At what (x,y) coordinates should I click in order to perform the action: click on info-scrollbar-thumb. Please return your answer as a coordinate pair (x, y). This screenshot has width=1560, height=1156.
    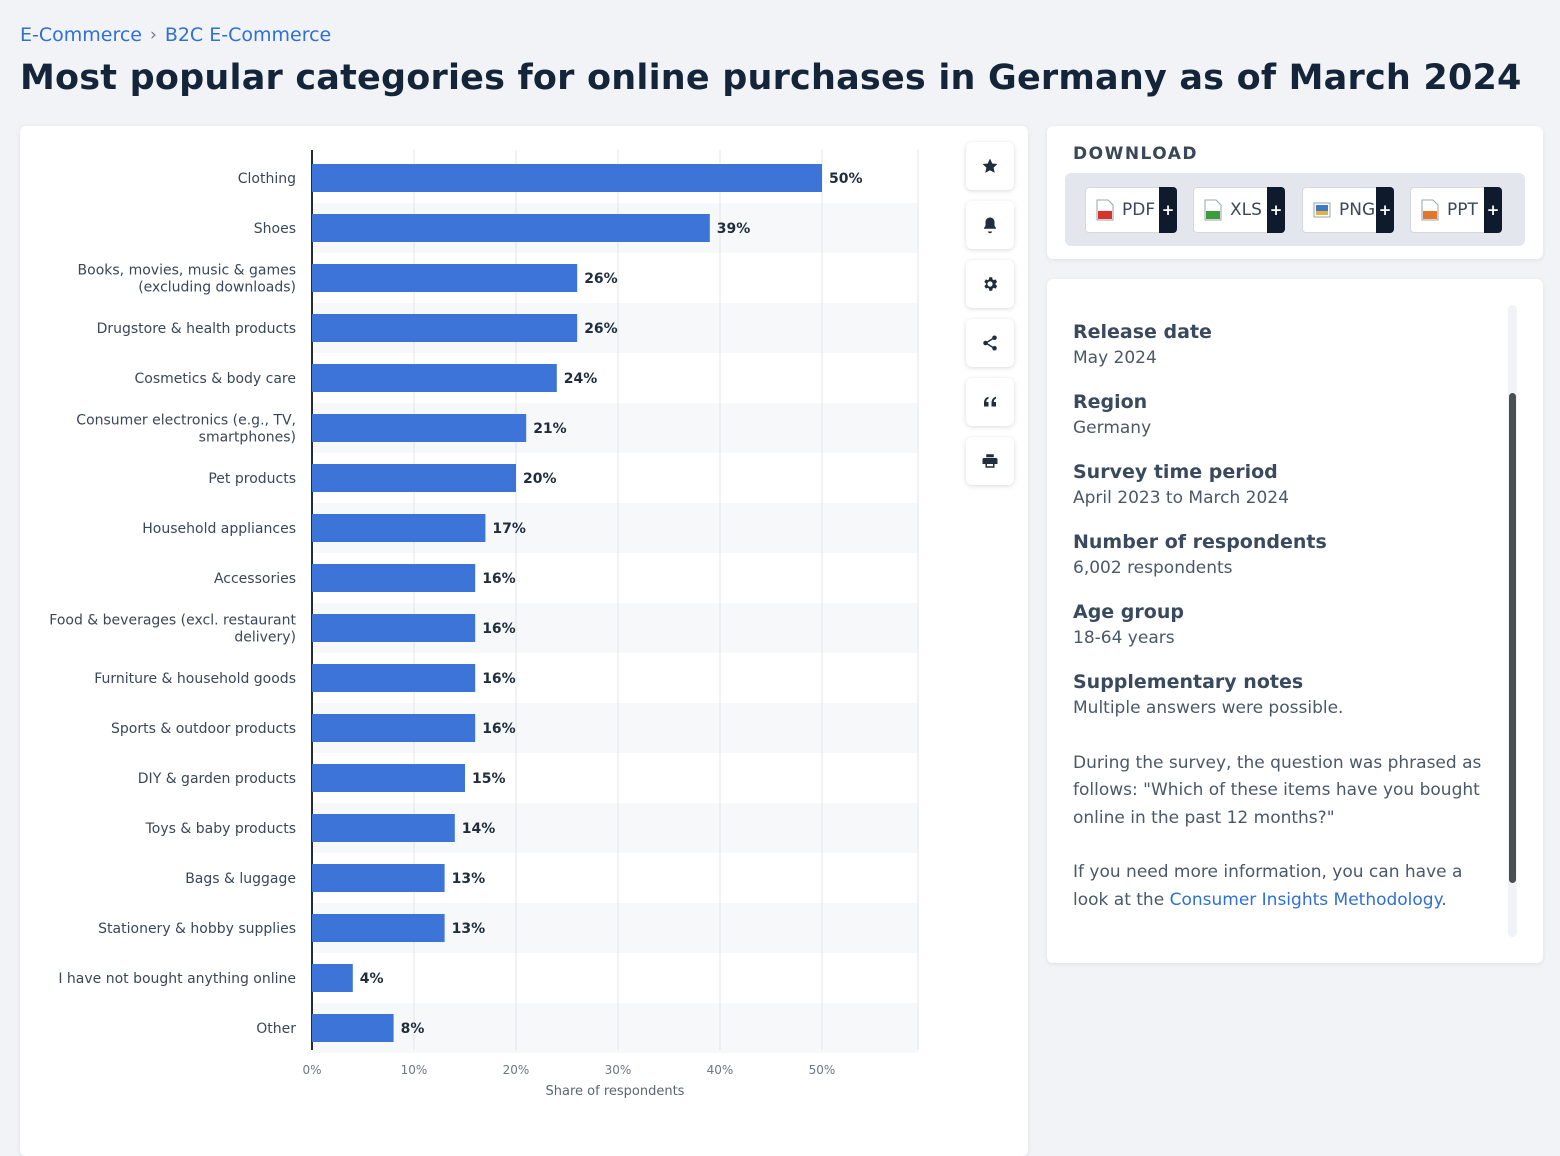
    Looking at the image, I should click on (1512, 638).